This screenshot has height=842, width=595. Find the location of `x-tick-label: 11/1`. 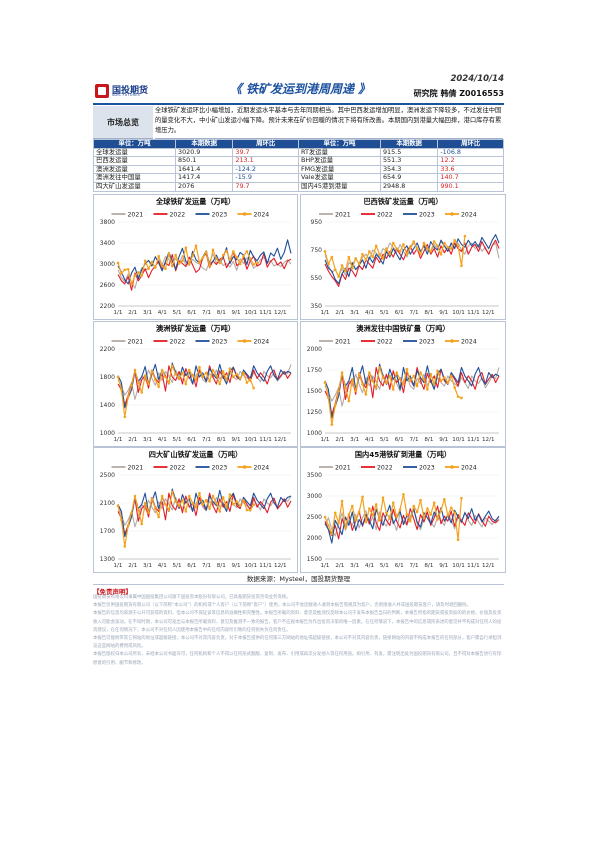

x-tick-label: 11/1 is located at coordinates (265, 440).